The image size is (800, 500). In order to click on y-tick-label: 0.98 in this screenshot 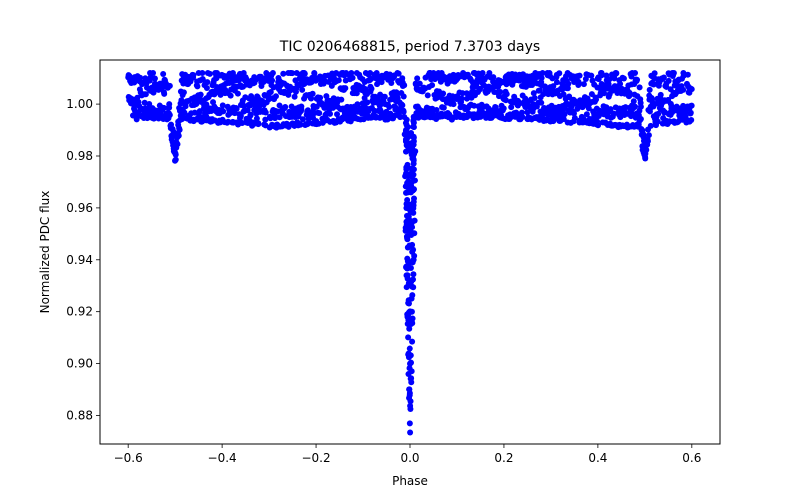, I will do `click(79, 156)`.